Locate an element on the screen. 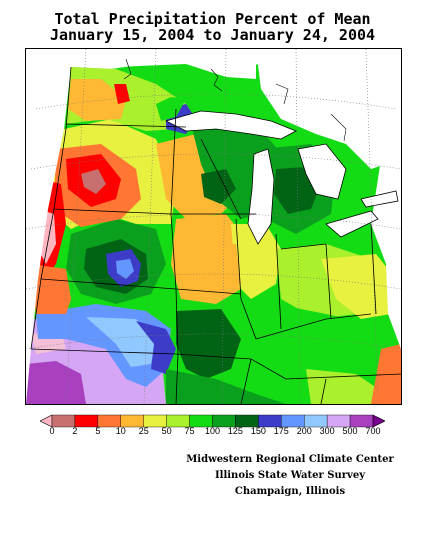 The width and height of the screenshot is (425, 550). lake-erie is located at coordinates (352, 224).